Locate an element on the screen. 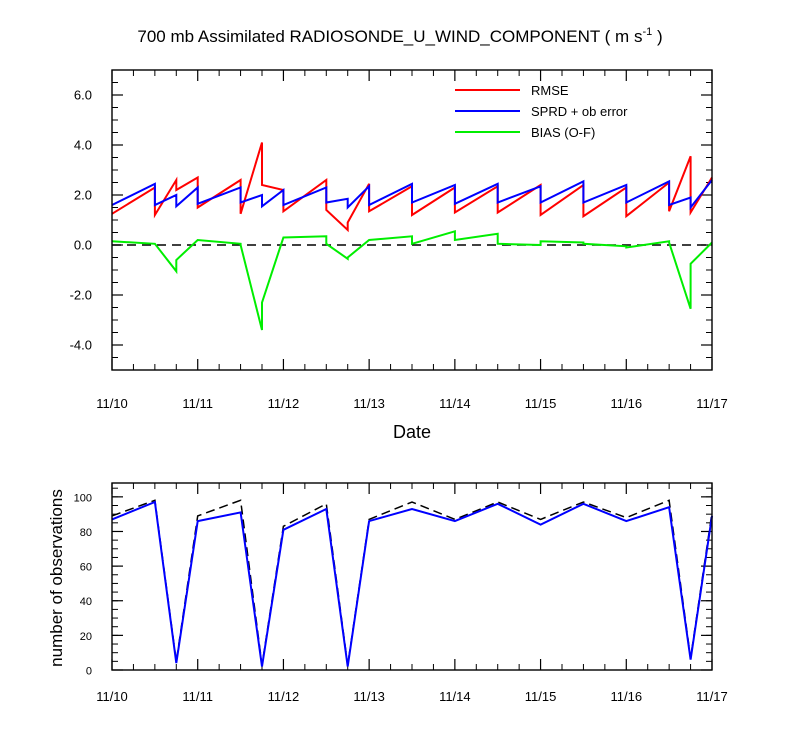 This screenshot has width=800, height=750. bottom-y-tick-label: 40 is located at coordinates (86, 602).